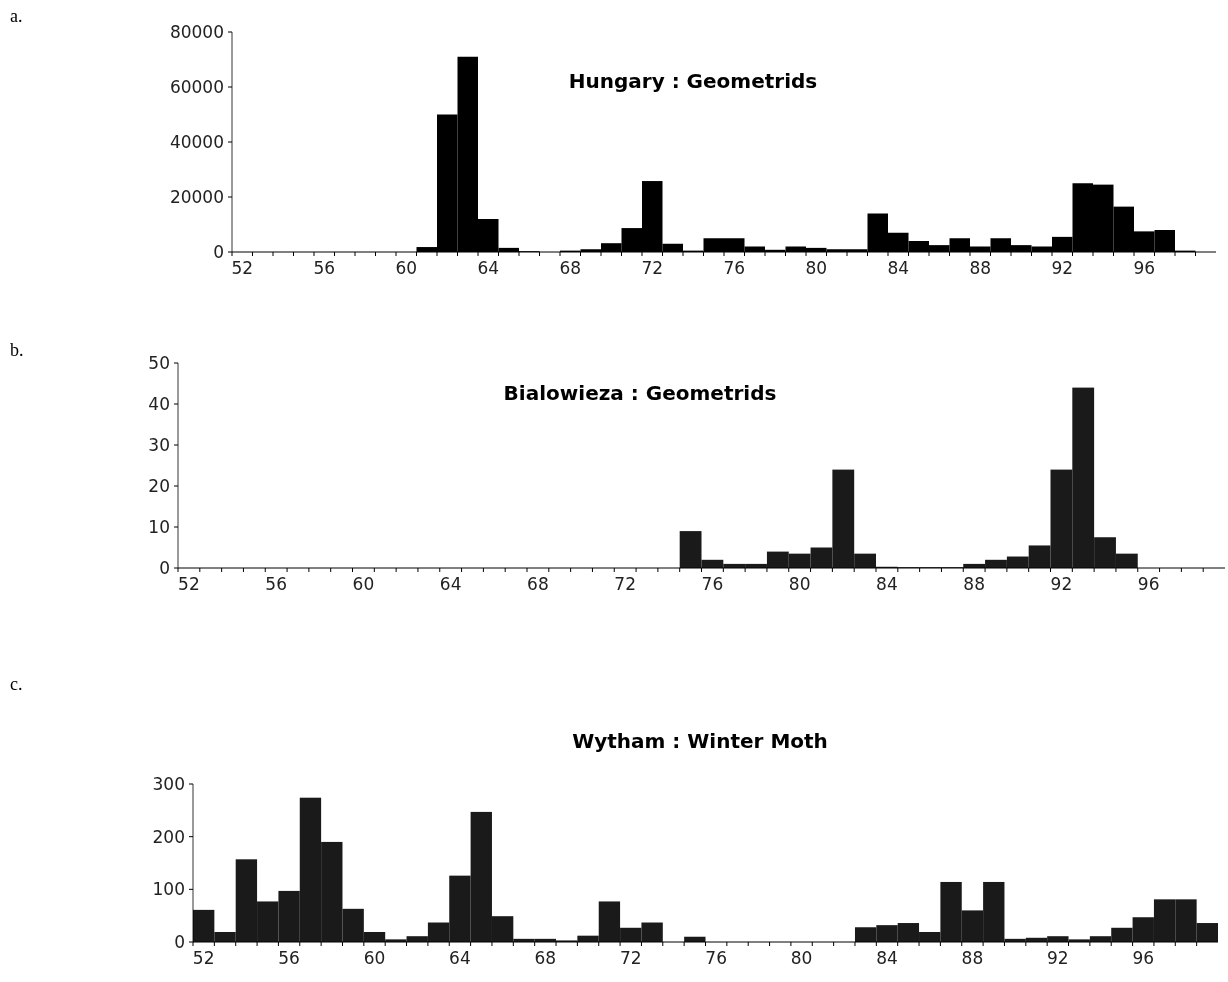  Describe the element at coordinates (159, 403) in the screenshot. I see `y-tick-label: 40` at that location.